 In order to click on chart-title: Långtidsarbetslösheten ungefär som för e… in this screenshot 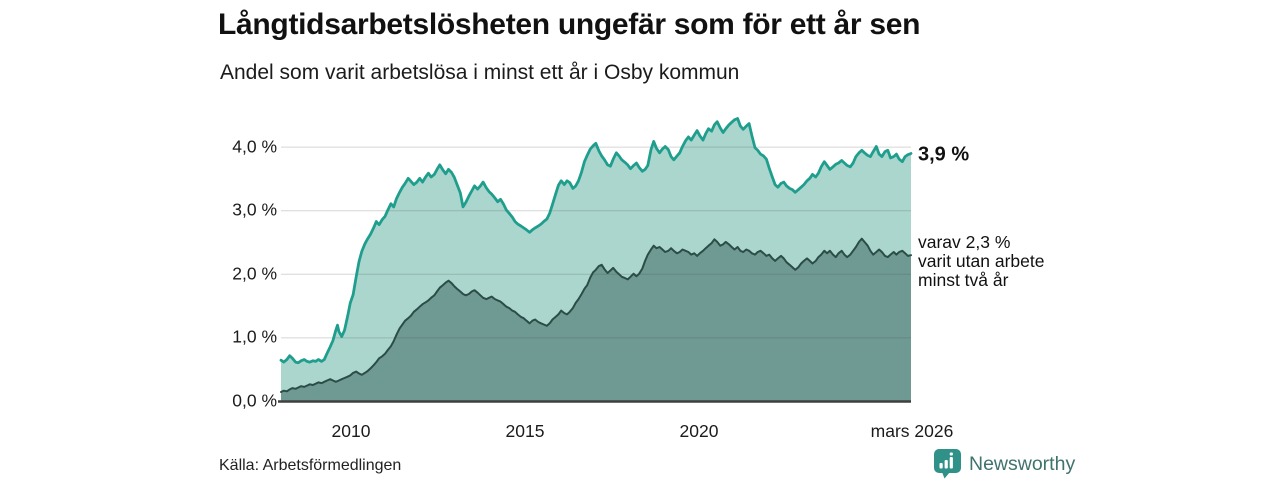, I will do `click(569, 24)`.